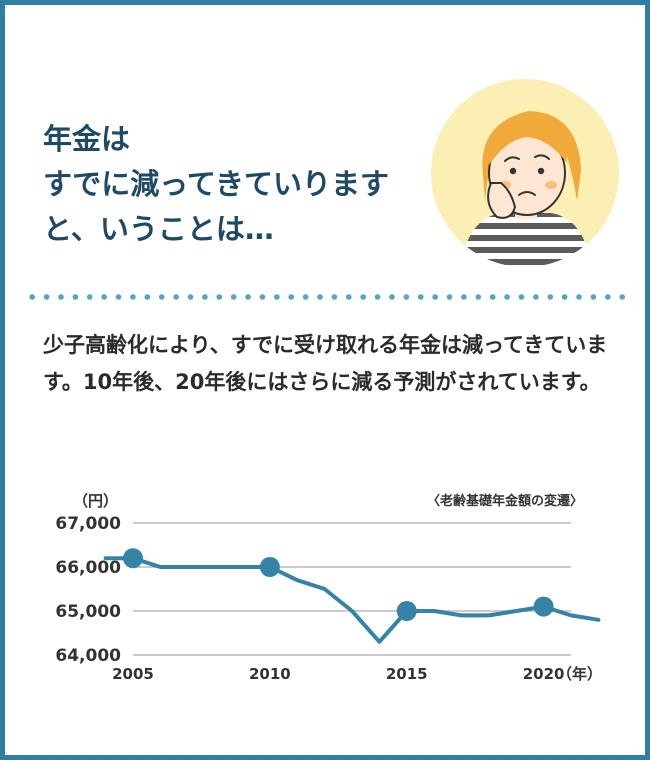  What do you see at coordinates (95, 501) in the screenshot?
I see `y-axis-unit: （円）` at bounding box center [95, 501].